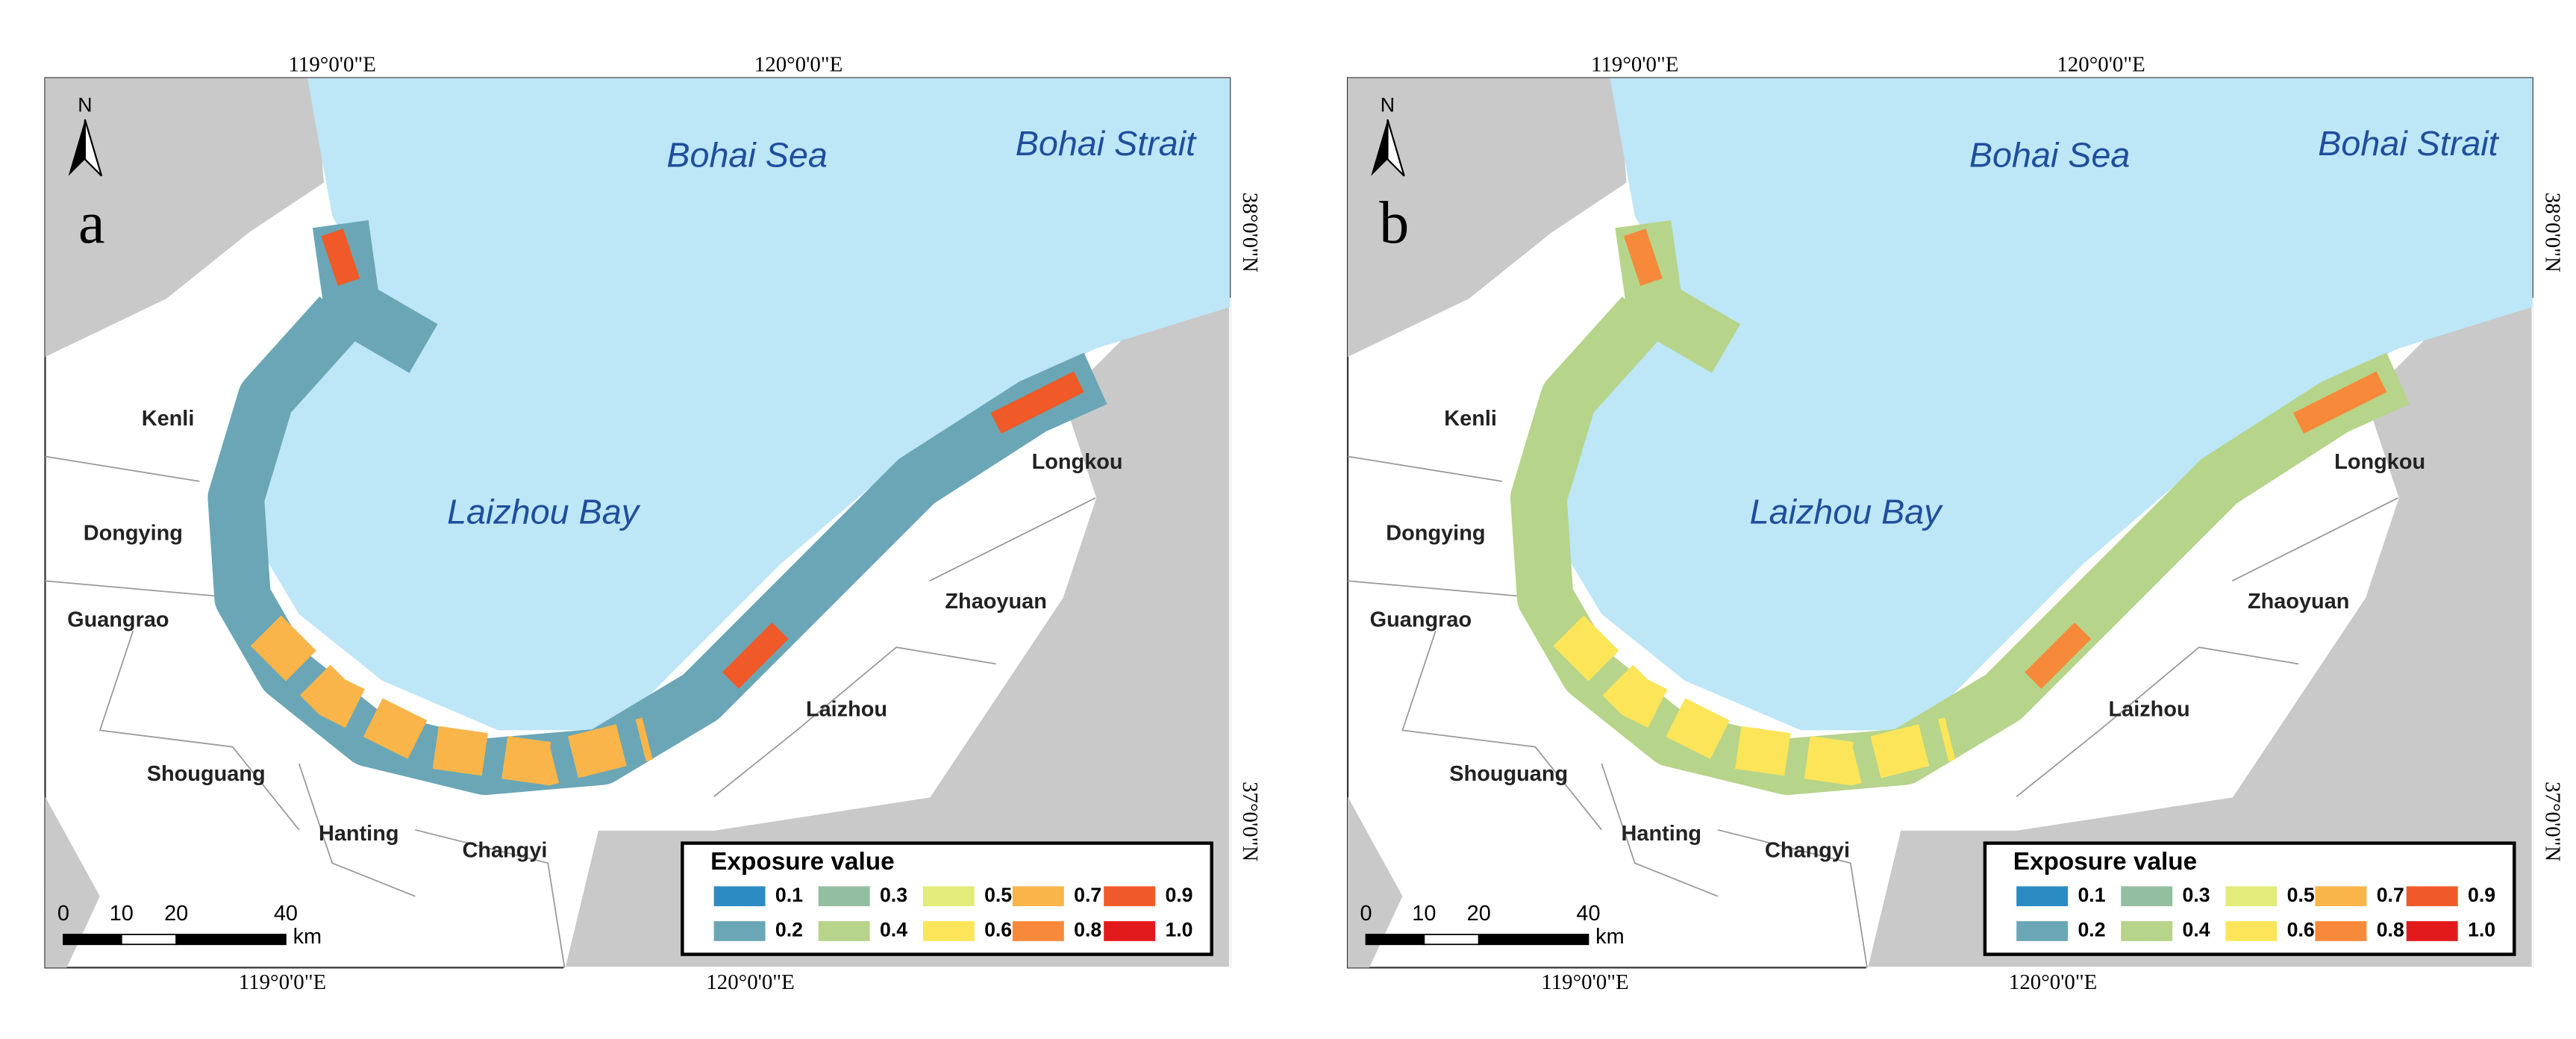  I want to click on place-label: Hanting, so click(1662, 834).